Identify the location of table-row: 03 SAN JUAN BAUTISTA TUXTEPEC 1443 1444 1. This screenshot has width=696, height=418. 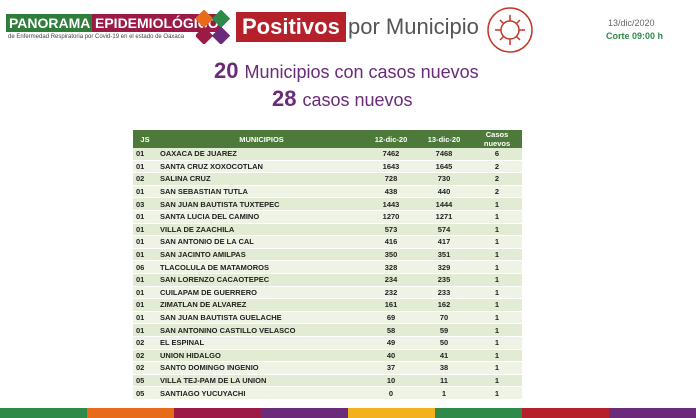
(327, 204).